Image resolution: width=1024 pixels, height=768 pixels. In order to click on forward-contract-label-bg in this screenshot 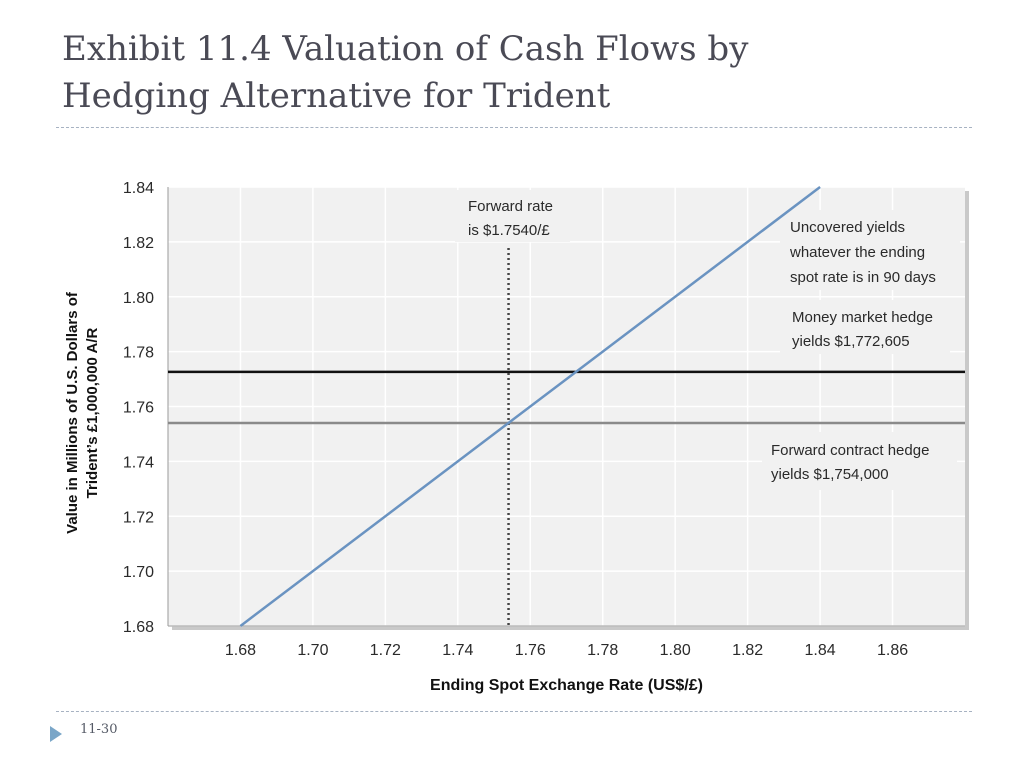, I will do `click(859, 461)`.